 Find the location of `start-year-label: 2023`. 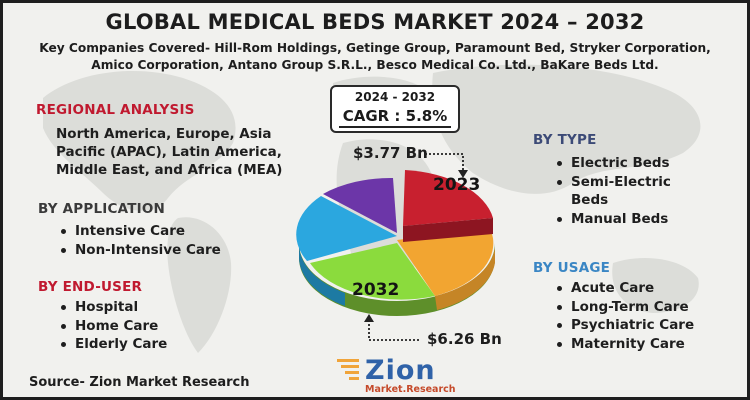

start-year-label: 2023 is located at coordinates (457, 185).